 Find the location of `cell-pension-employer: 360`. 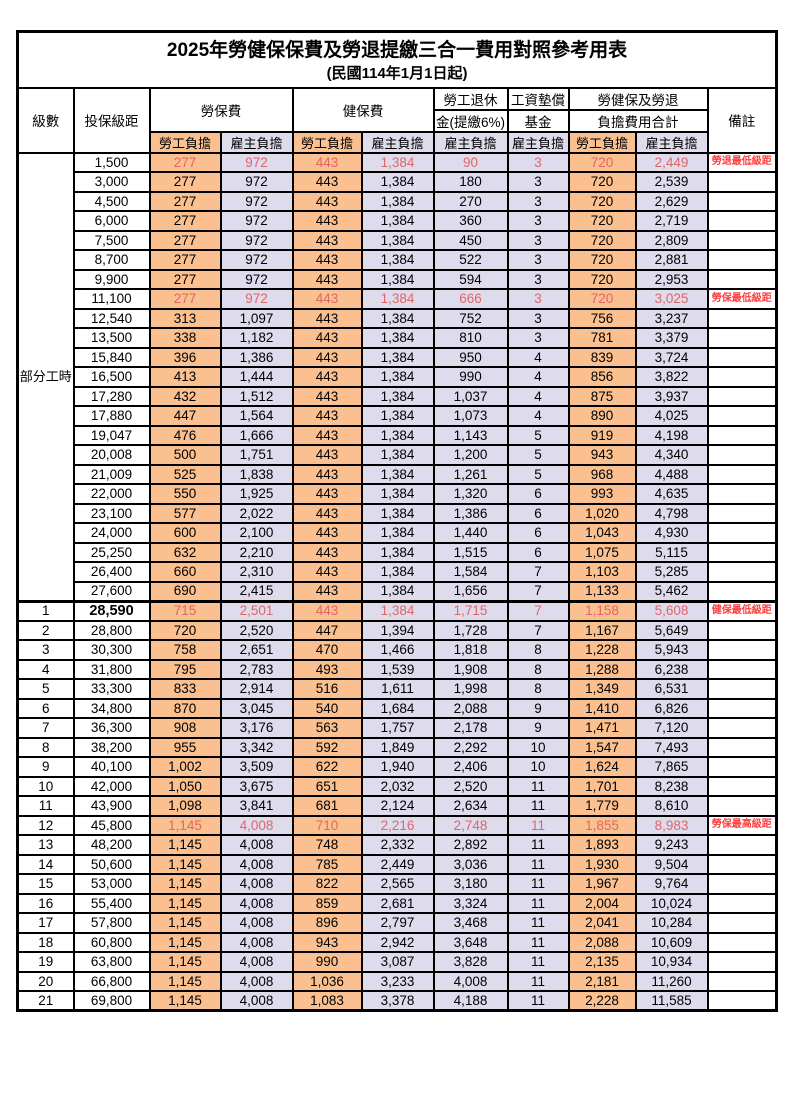

cell-pension-employer: 360 is located at coordinates (470, 221).